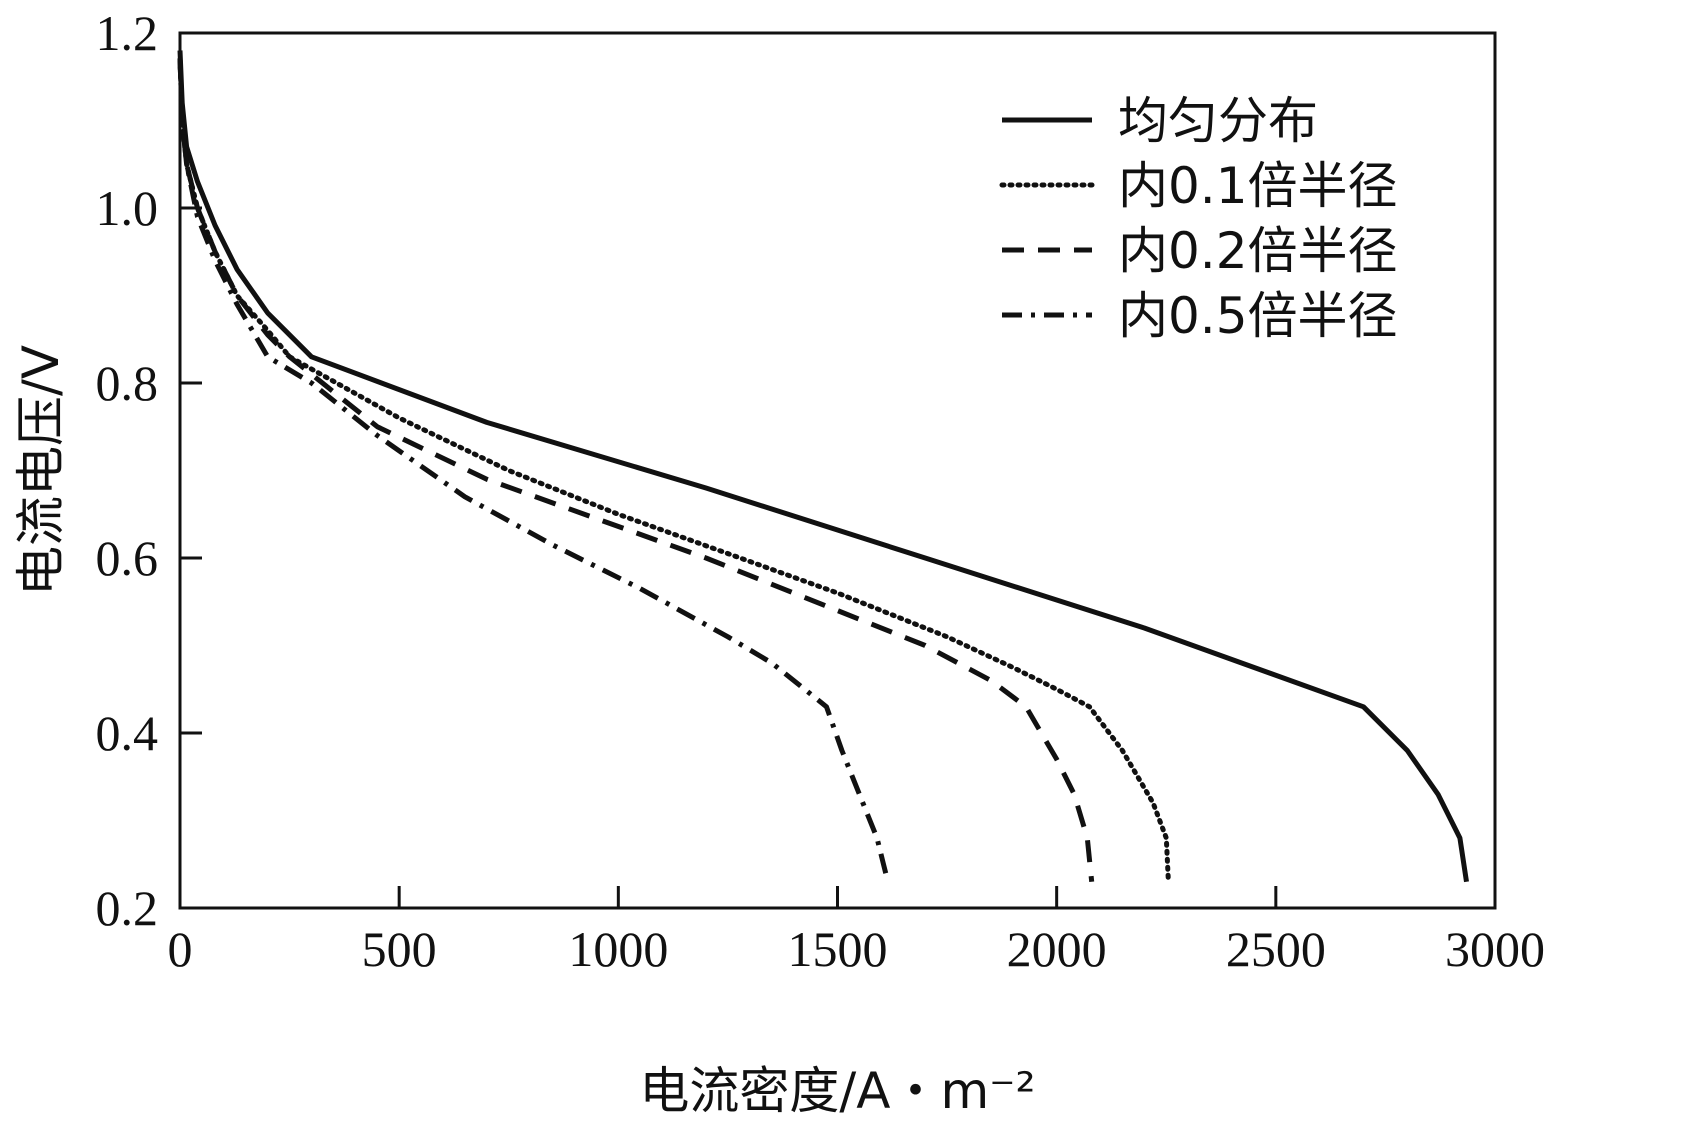 This screenshot has width=1689, height=1134. I want to click on x-tick-label: 2500, so click(1276, 949).